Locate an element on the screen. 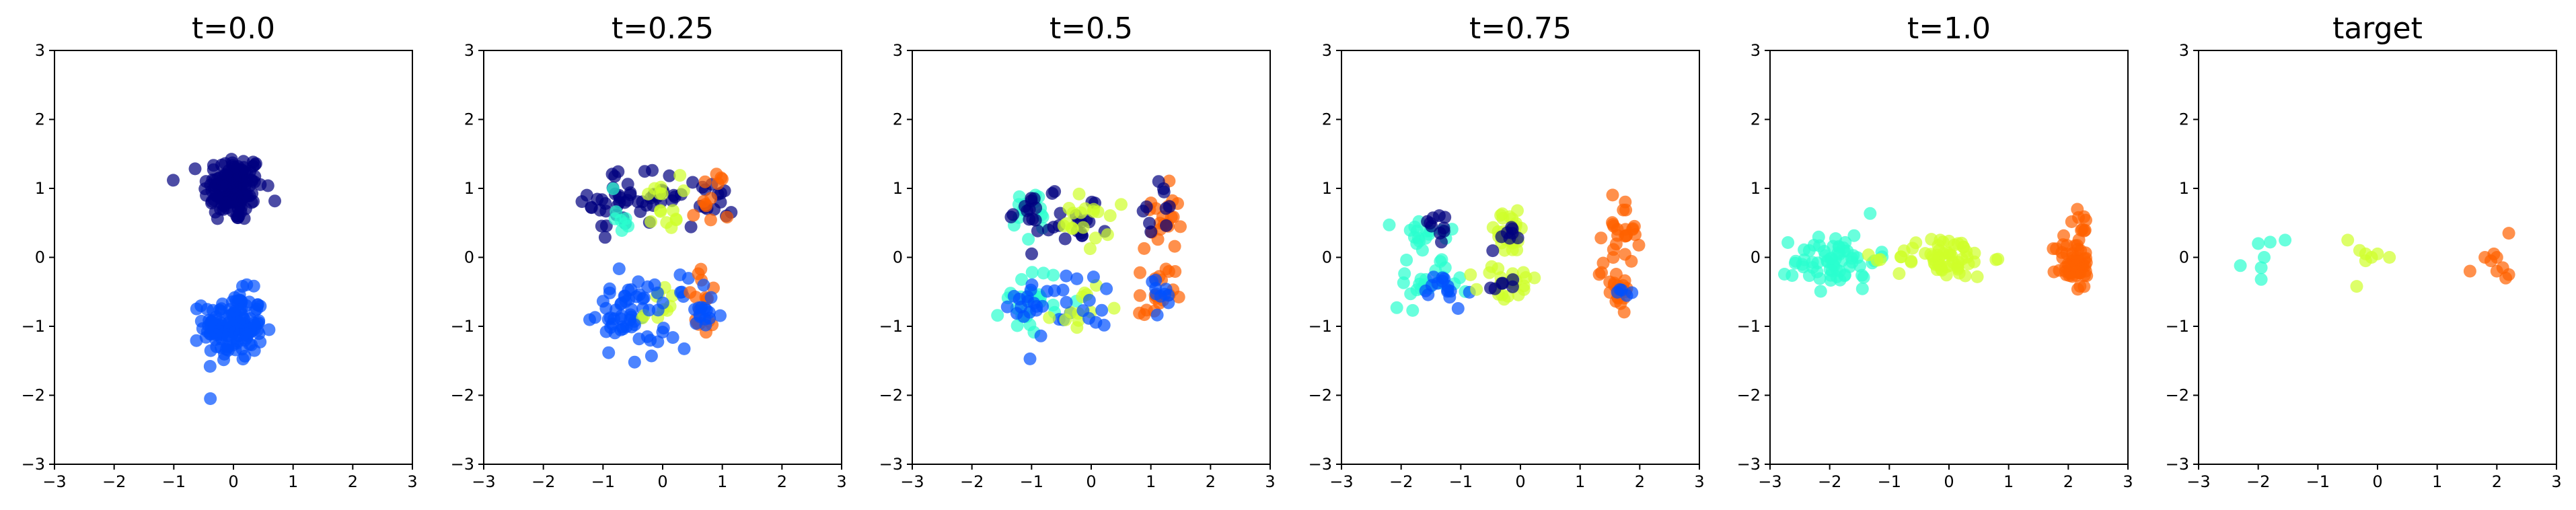  y-tick-label: 3 is located at coordinates (469, 51).